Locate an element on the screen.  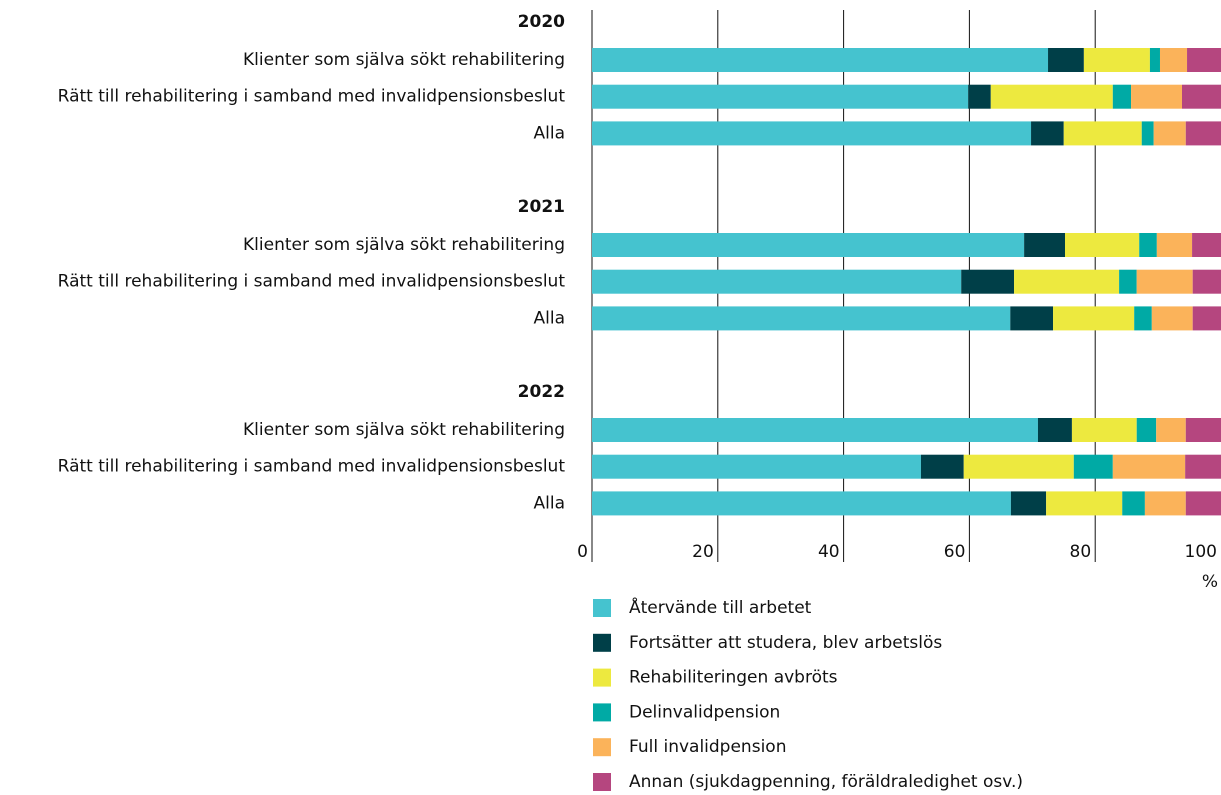
x-tick-label: 20 is located at coordinates (703, 552).